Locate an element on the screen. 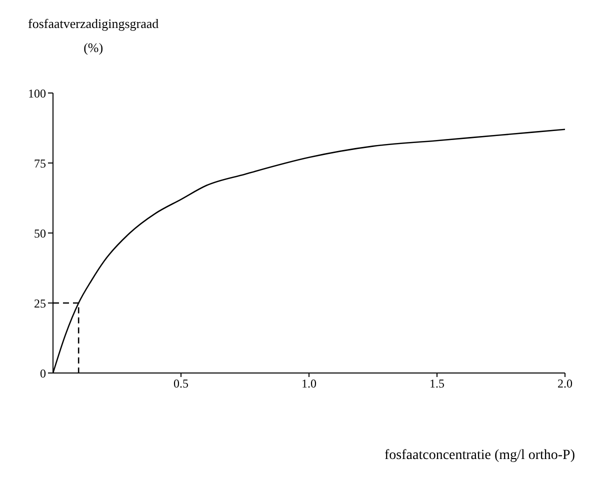 Image resolution: width=593 pixels, height=489 pixels. y-tick-label: 100 is located at coordinates (37, 93).